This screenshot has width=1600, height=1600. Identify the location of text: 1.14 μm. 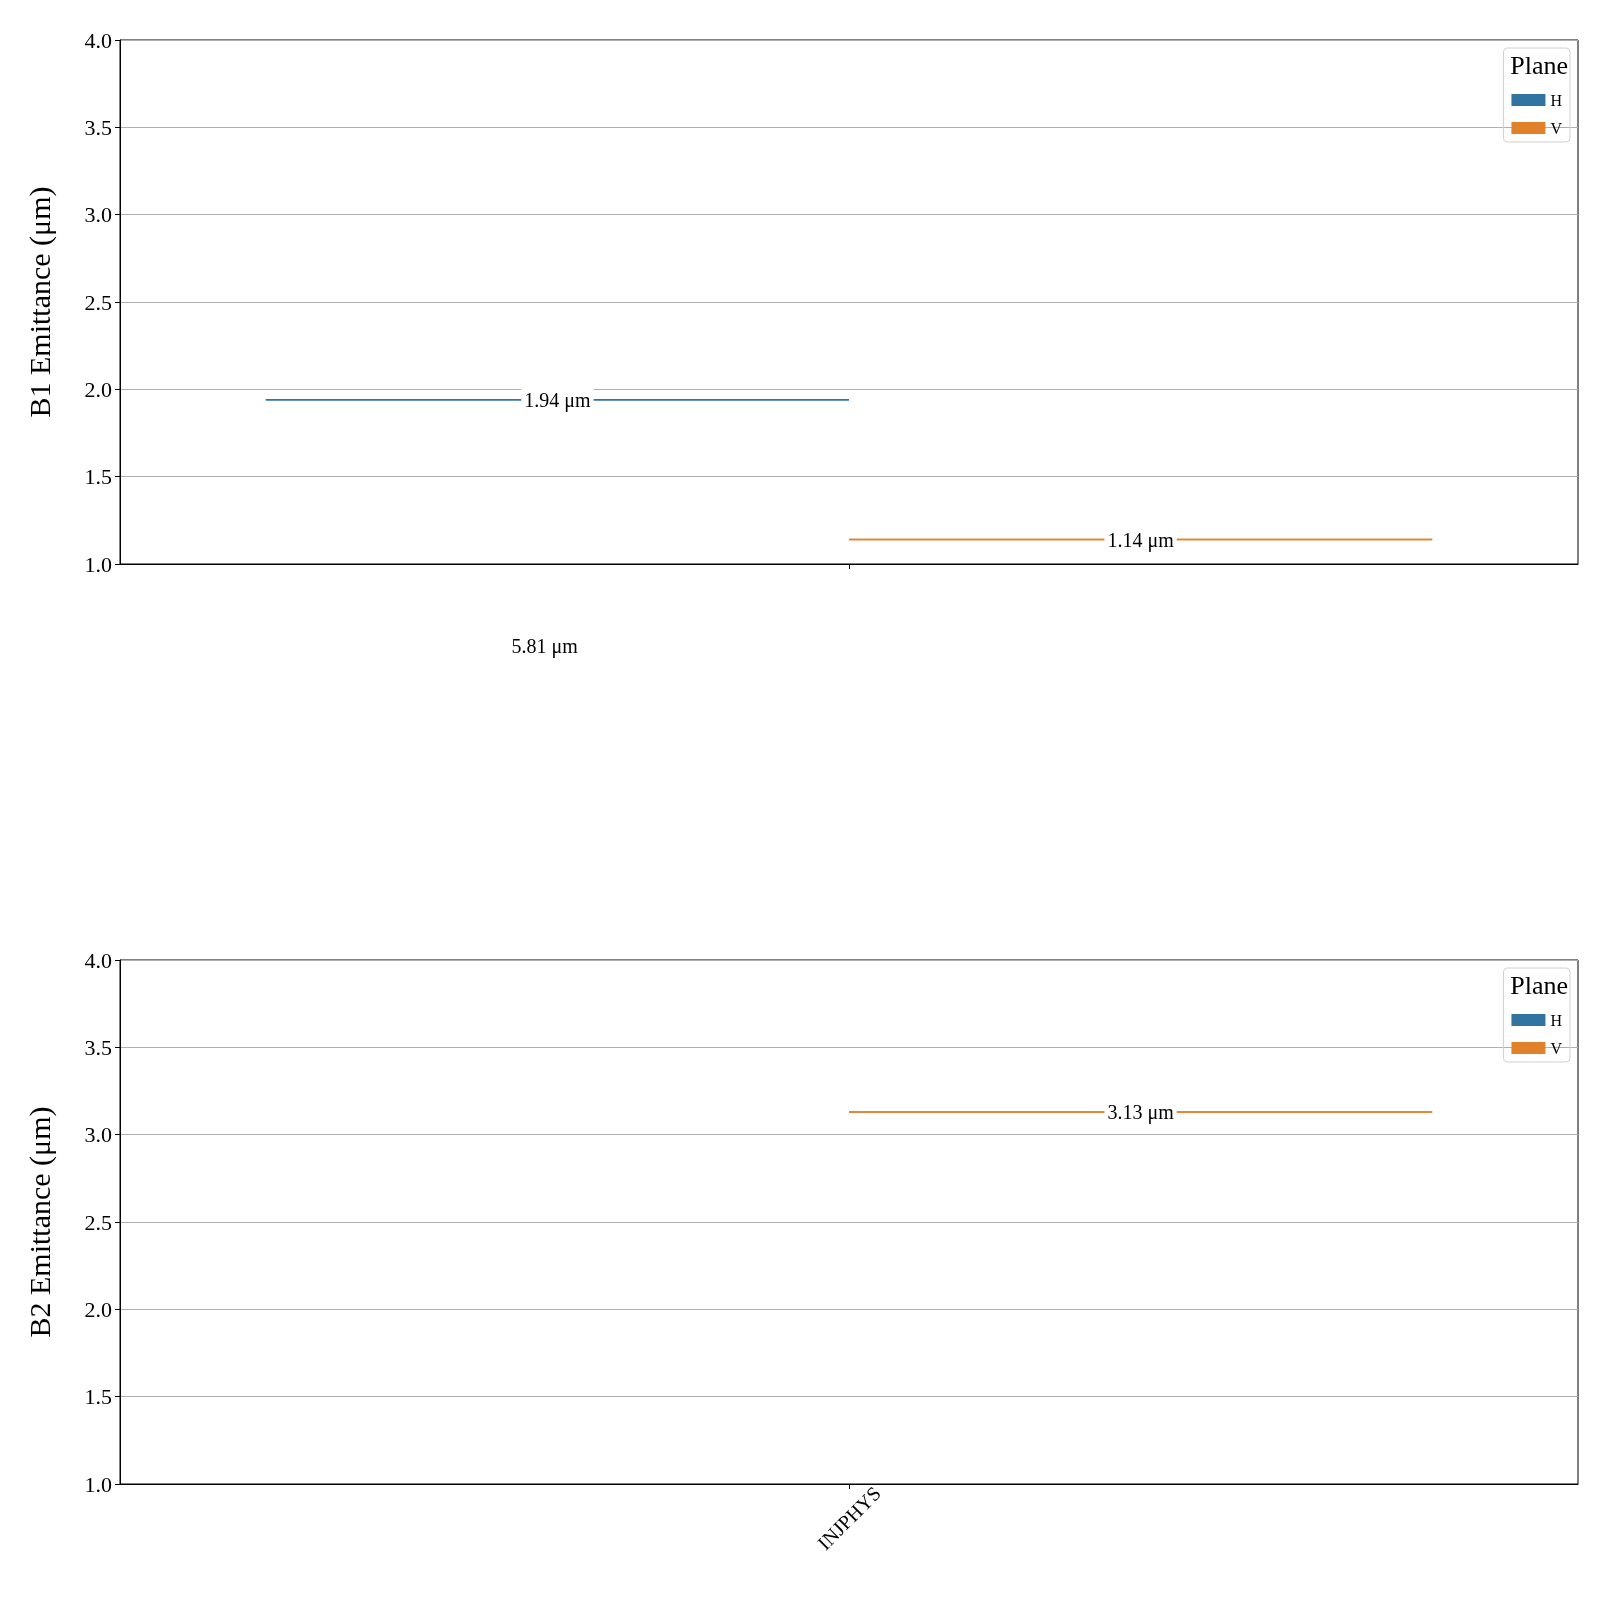
(1140, 539).